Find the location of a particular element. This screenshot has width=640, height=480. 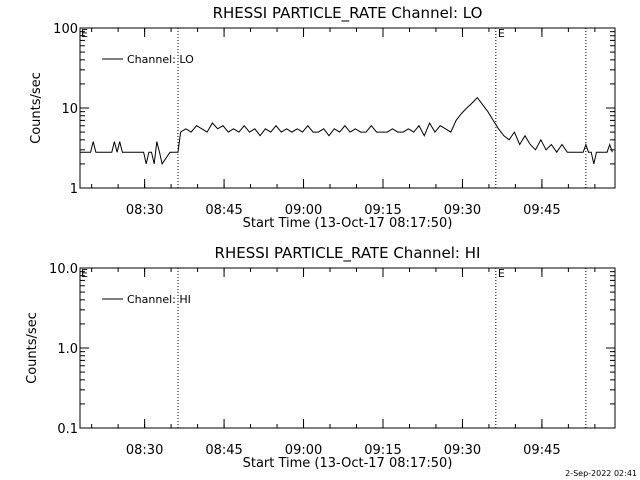

chart-title: RHESSI PARTICLE_RATE Channel: LO is located at coordinates (348, 13).